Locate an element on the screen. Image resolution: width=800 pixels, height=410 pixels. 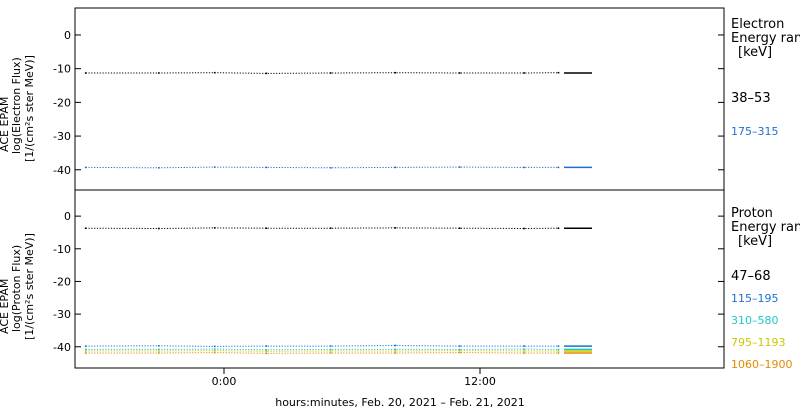
proton-legend-item-795-1193: 795–1193 is located at coordinates (758, 342).